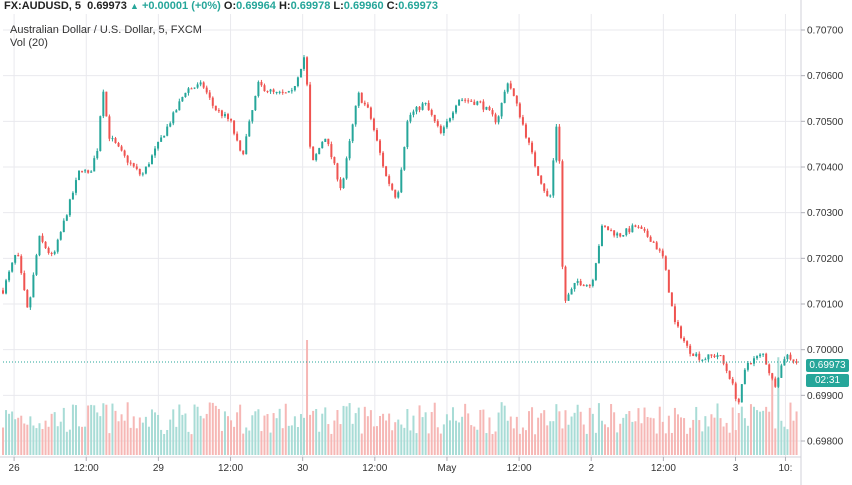 This screenshot has width=852, height=485. What do you see at coordinates (401, 465) in the screenshot?
I see `time-axis: 26 12:00 29 12:00 30 12:00 May 12:00 2 12:00 3 10:` at bounding box center [401, 465].